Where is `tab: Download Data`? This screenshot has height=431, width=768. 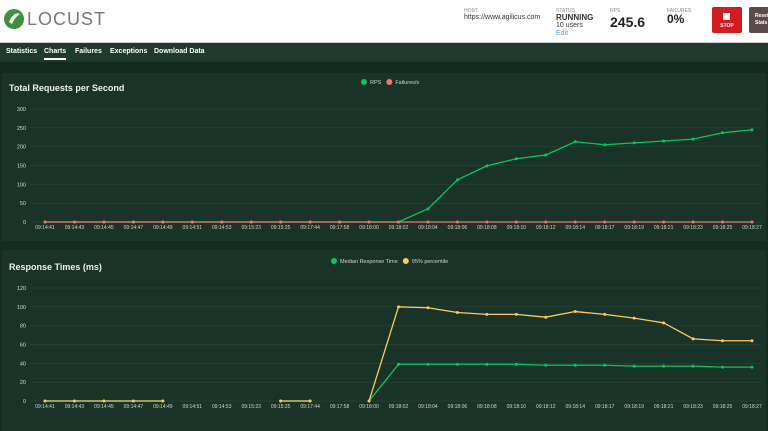 tab: Download Data is located at coordinates (179, 51).